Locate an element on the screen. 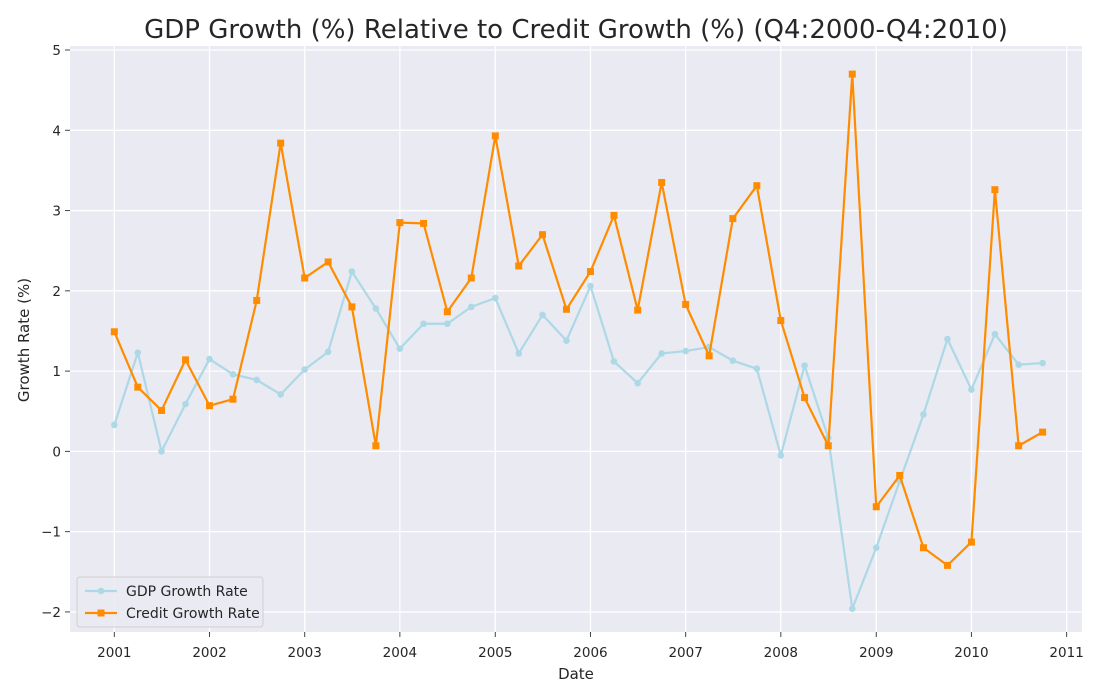 The image size is (1100, 700). legend-item: GDP Growth Rate is located at coordinates (166, 592).